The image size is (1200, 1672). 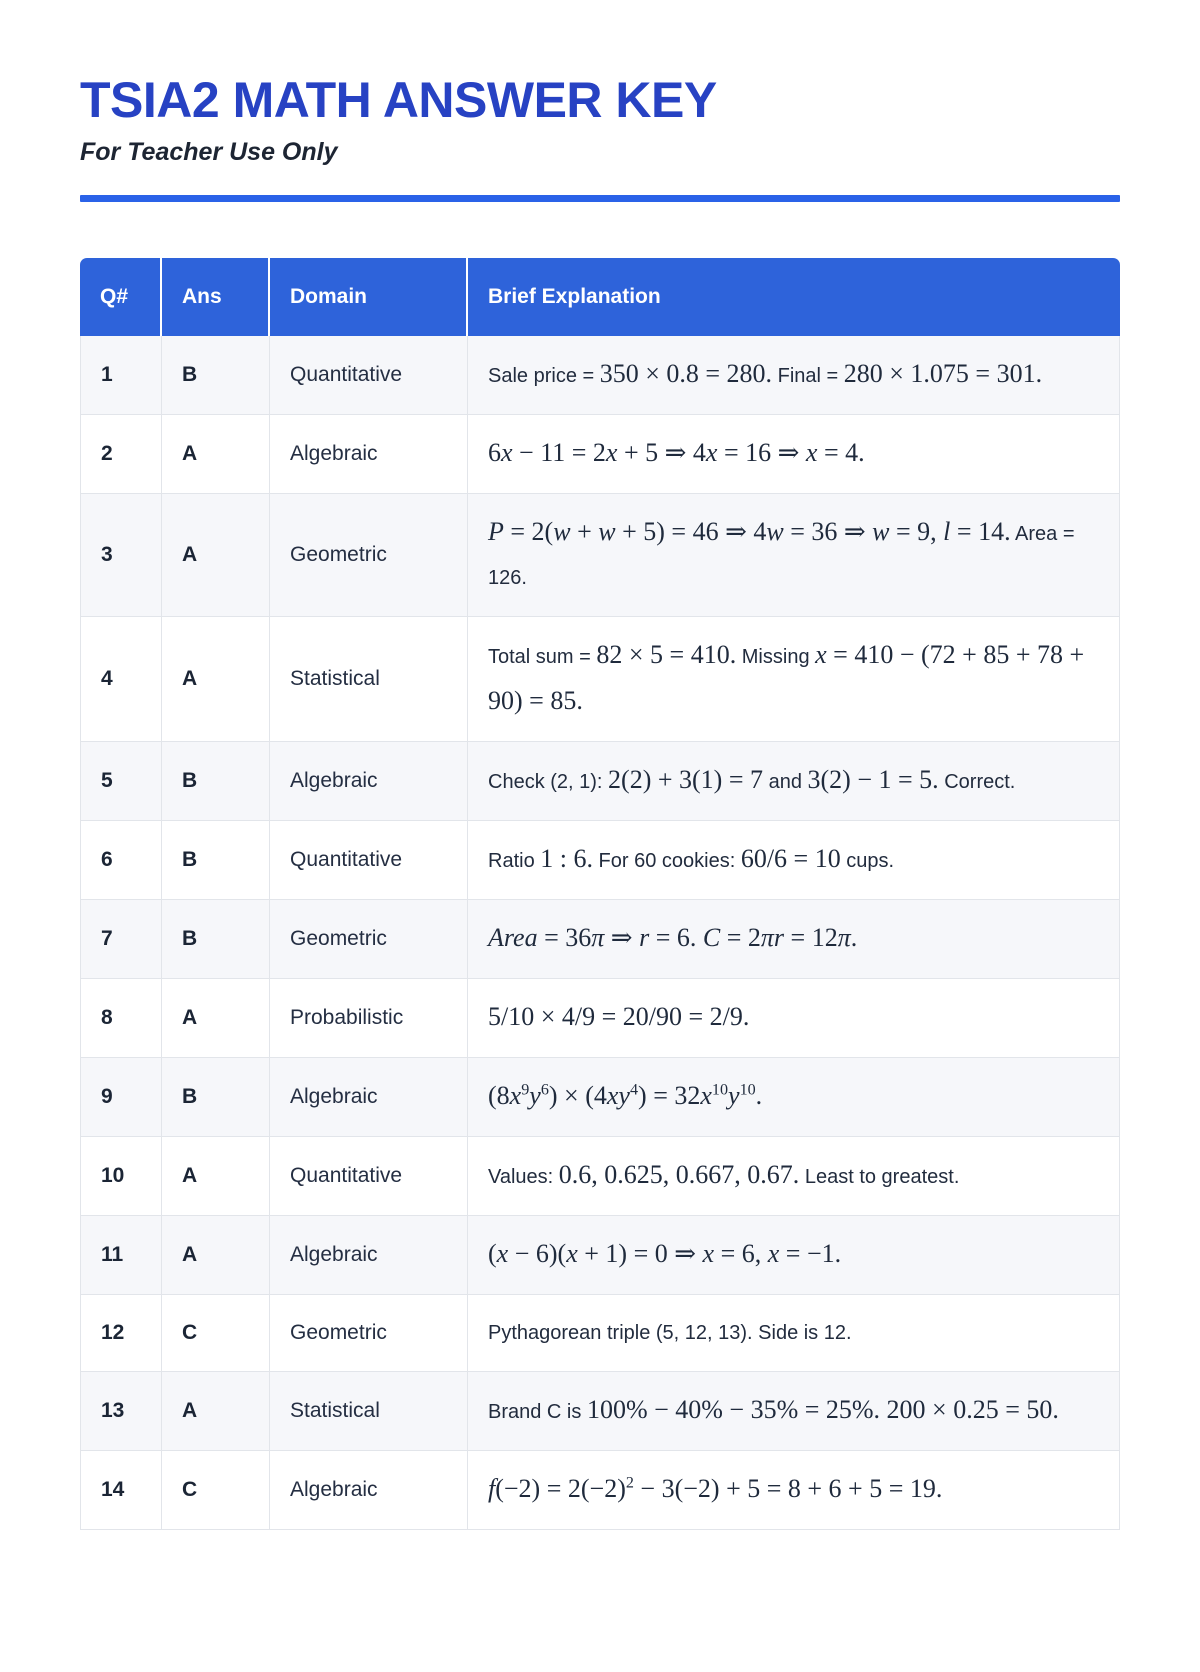 What do you see at coordinates (943, 373) in the screenshot?
I see `explanation-math-run: 280 × 1.075 = 301.` at bounding box center [943, 373].